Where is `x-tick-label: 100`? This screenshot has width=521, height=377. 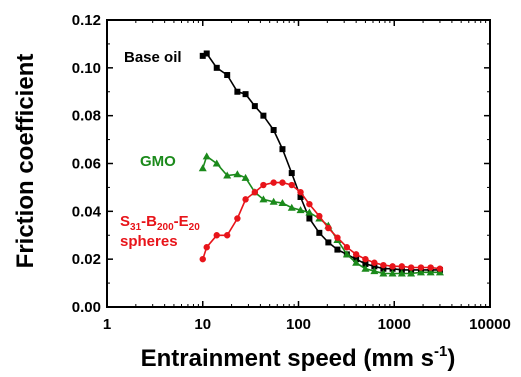
x-tick-label: 100 is located at coordinates (298, 324).